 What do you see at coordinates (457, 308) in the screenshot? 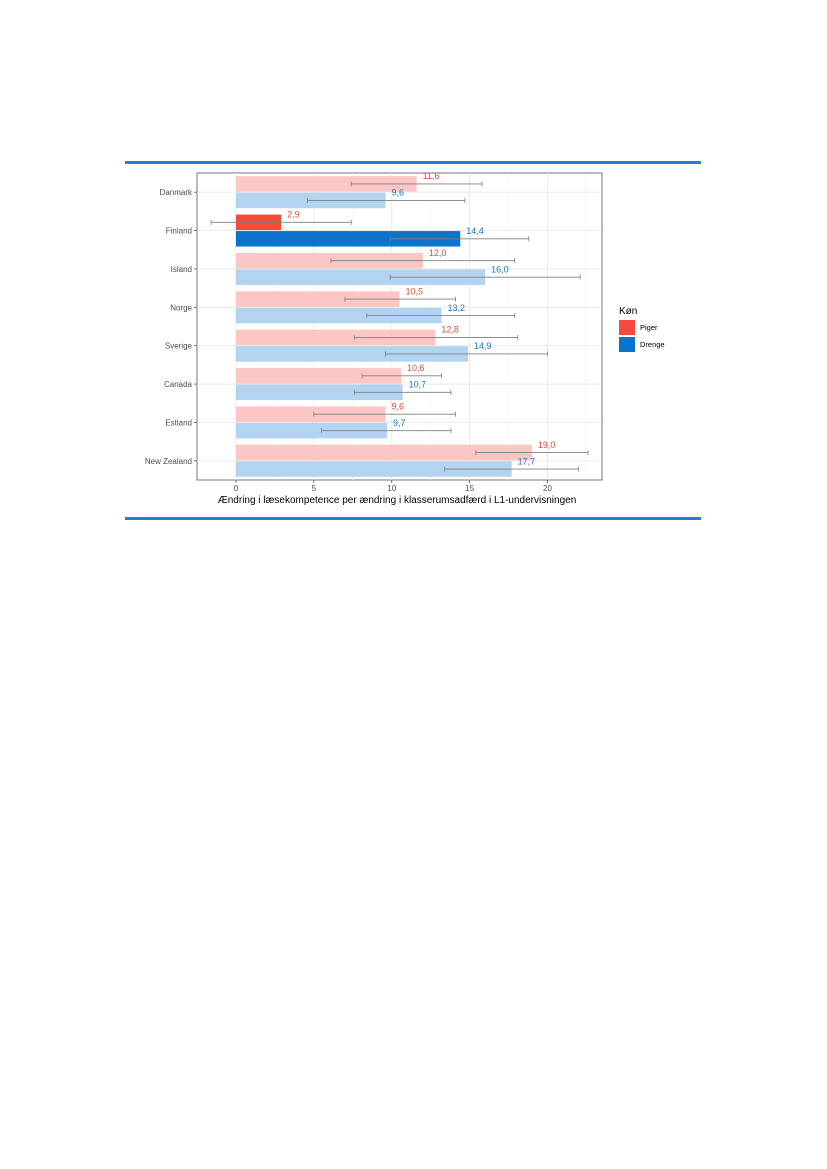
I see `value-label-drenge: 13,2` at bounding box center [457, 308].